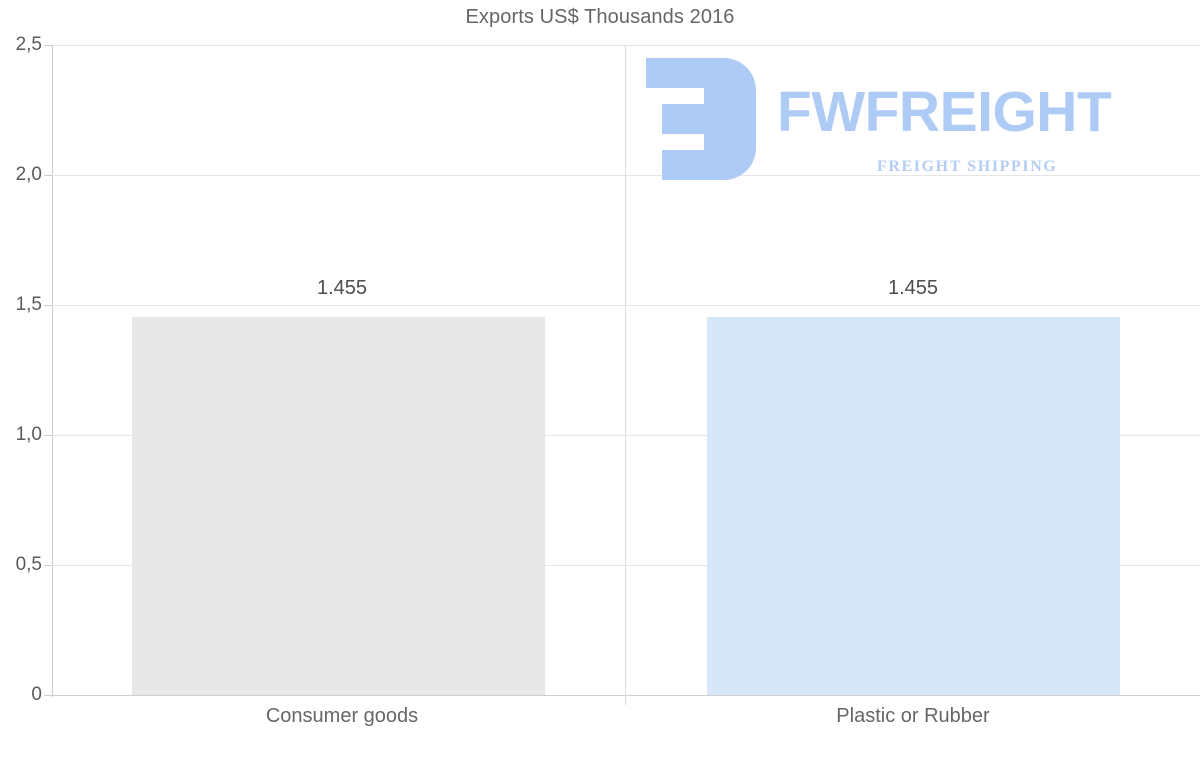  What do you see at coordinates (36, 694) in the screenshot?
I see `y-axis-tick-label: 0` at bounding box center [36, 694].